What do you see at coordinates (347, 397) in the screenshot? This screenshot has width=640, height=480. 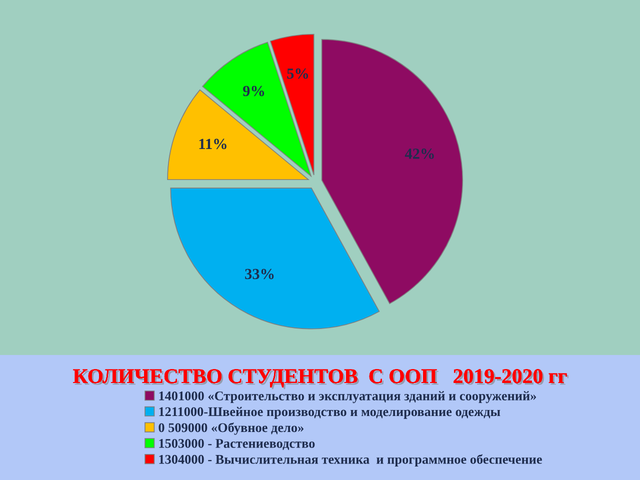 I see `legend-label: 1401000 «Строительство и эксплуатация зданий и сооружений»` at bounding box center [347, 397].